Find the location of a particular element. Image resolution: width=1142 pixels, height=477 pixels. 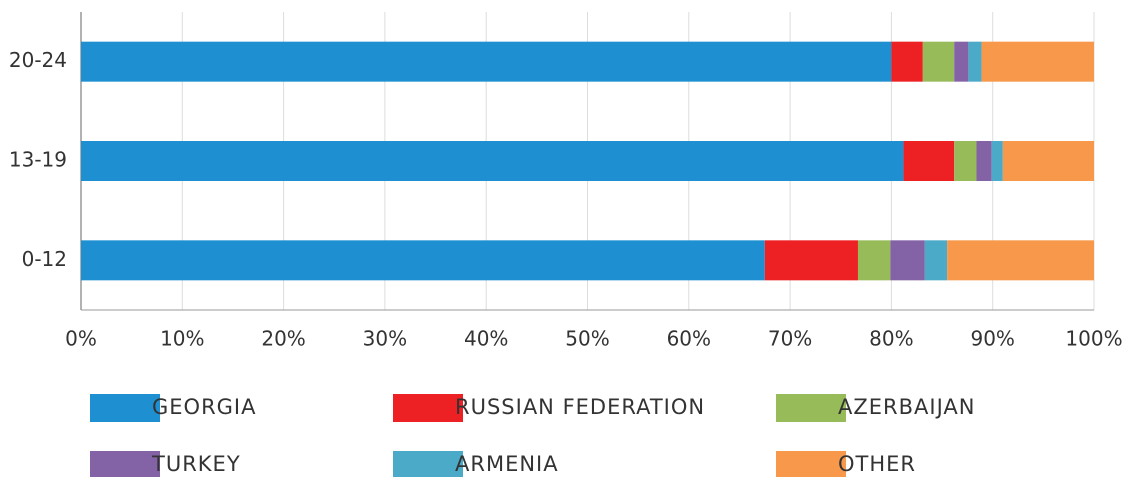

x-tick-label: 60% is located at coordinates (689, 339).